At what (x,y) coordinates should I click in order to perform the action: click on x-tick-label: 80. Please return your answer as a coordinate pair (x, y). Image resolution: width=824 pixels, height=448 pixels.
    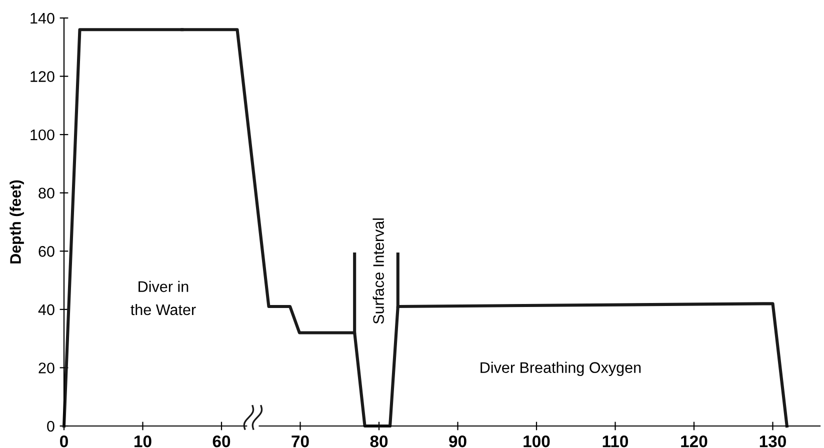
    Looking at the image, I should click on (379, 441).